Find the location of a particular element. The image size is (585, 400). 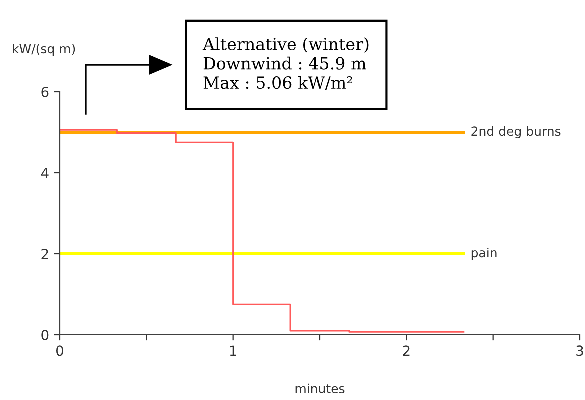

ref-line-label: 2nd deg burns is located at coordinates (516, 132).